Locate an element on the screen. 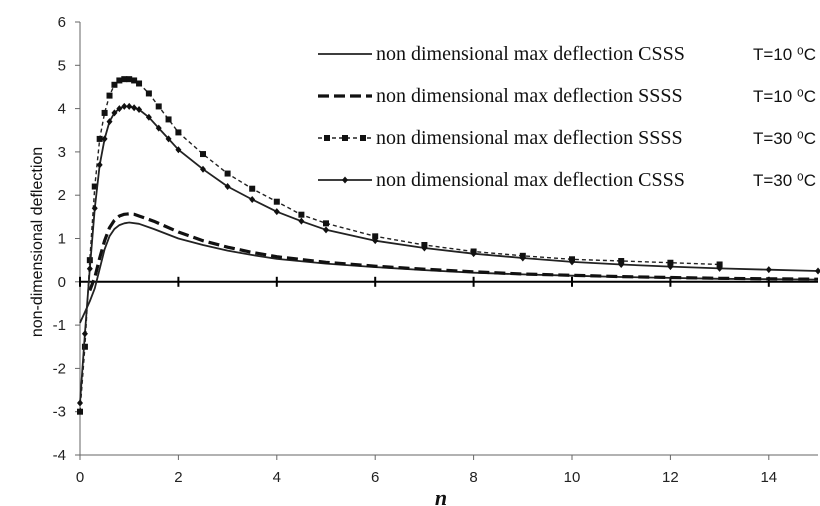  y-axis-title: non-dimensional deflection is located at coordinates (37, 242).